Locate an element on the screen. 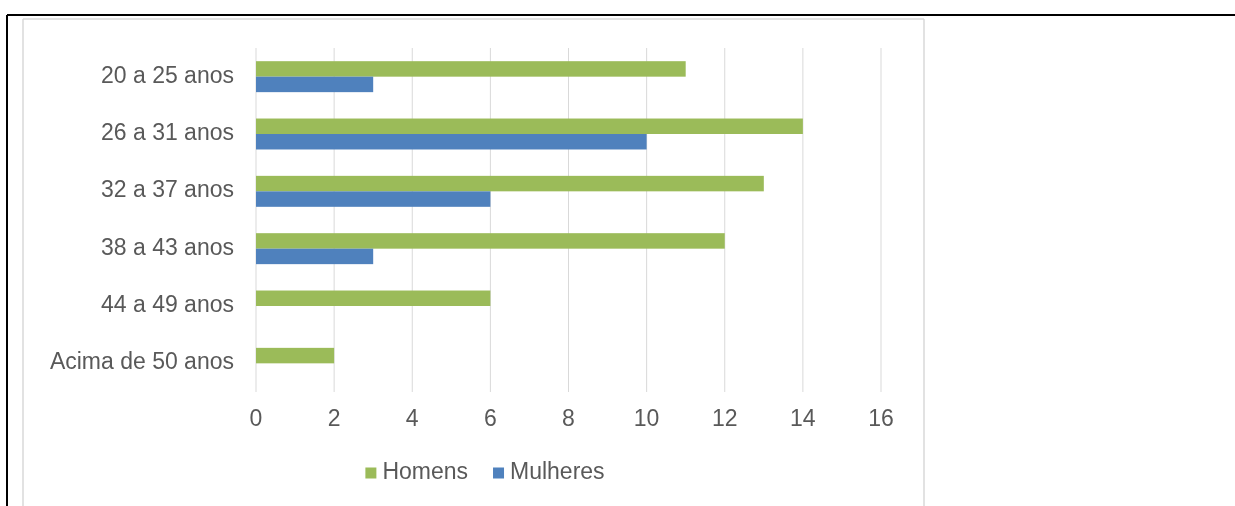 The width and height of the screenshot is (1235, 506). x-tick-label: 4 is located at coordinates (412, 418).